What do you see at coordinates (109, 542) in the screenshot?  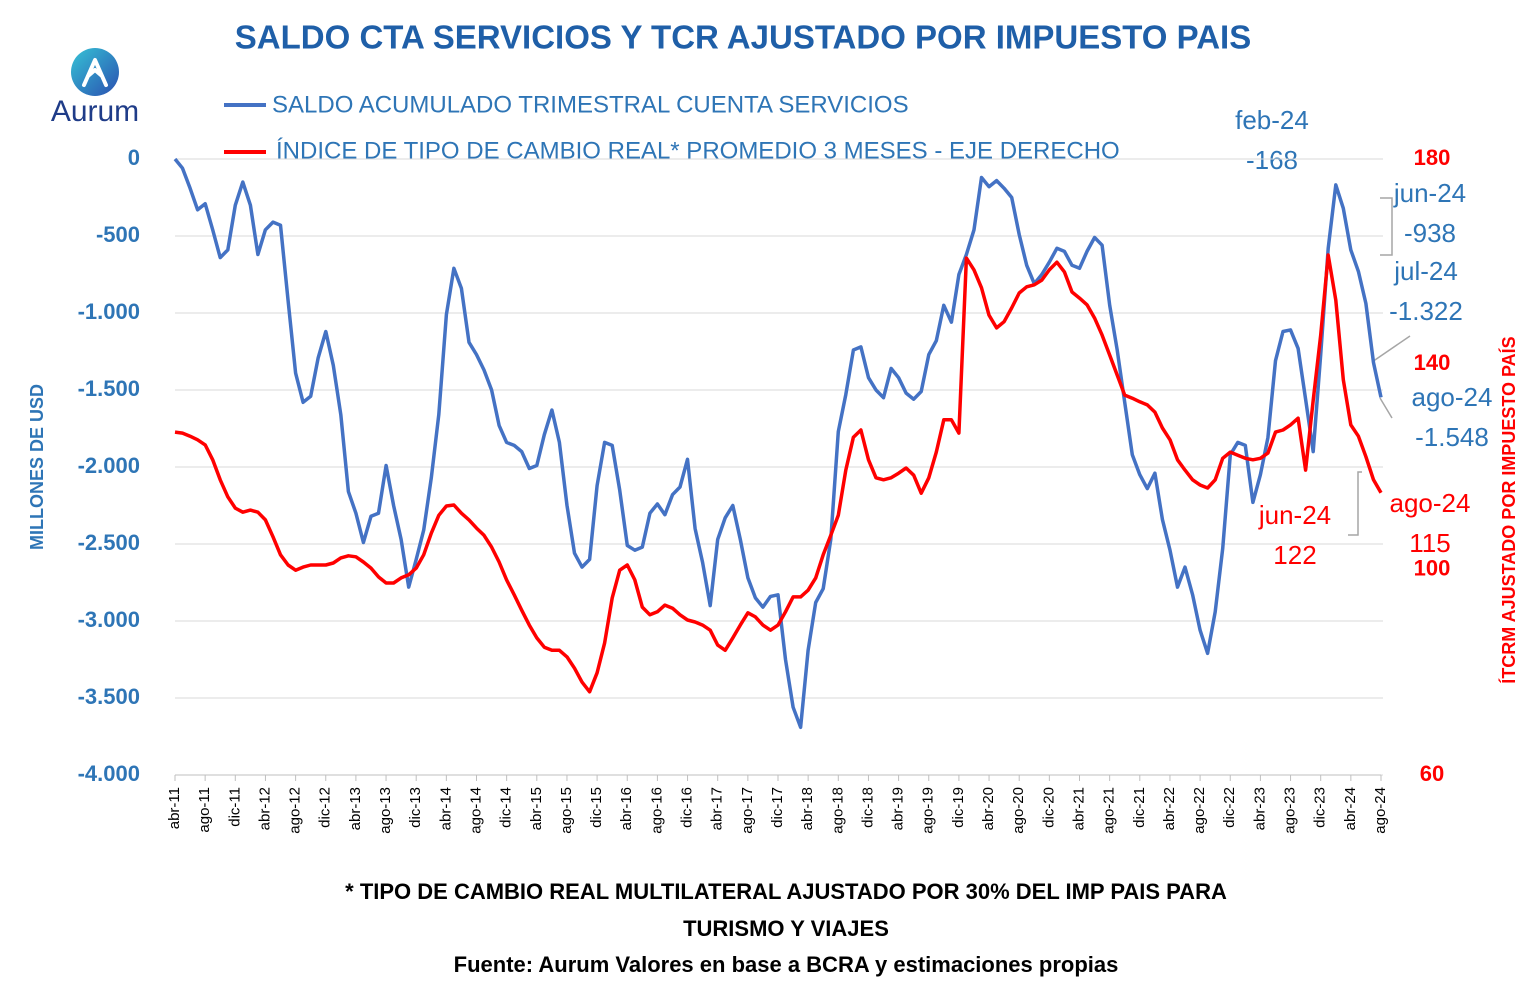 I see `y-tick-label: -2.500` at bounding box center [109, 542].